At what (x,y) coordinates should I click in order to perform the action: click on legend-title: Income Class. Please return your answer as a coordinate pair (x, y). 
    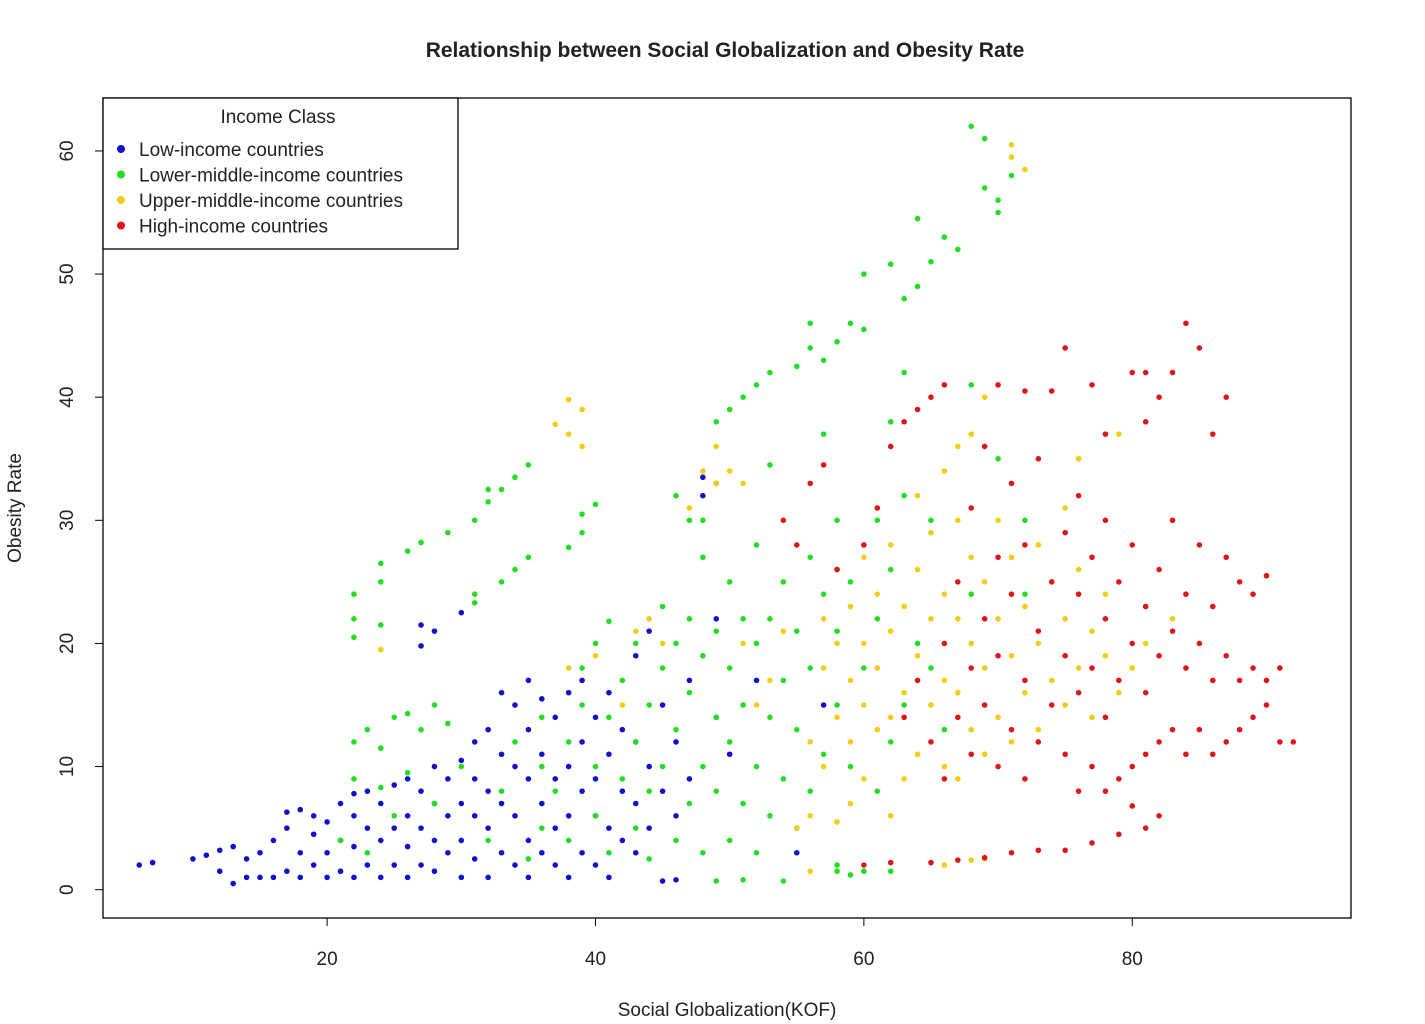
    Looking at the image, I should click on (277, 117).